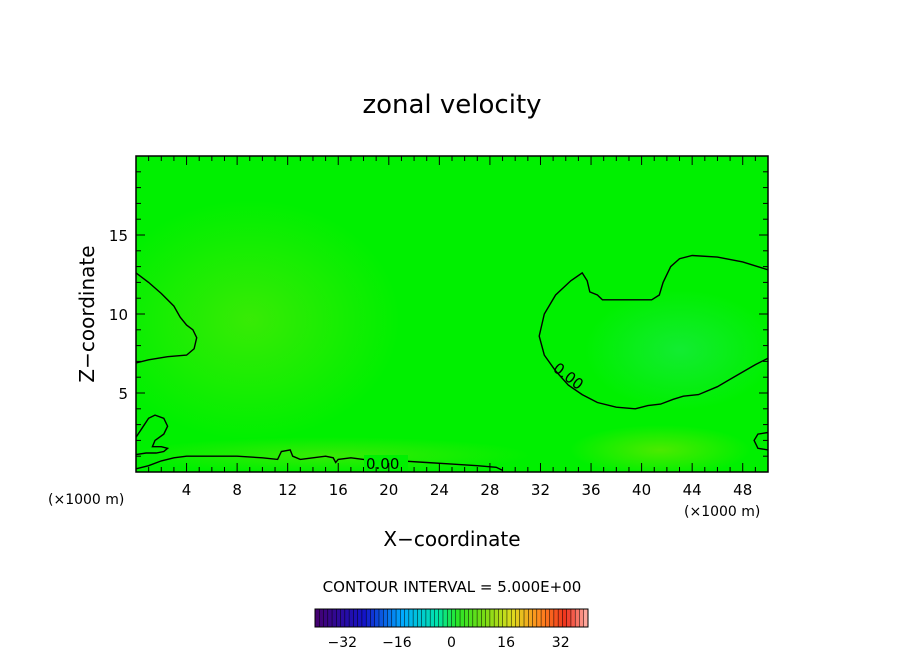 The height and width of the screenshot is (654, 904). Describe the element at coordinates (382, 464) in the screenshot. I see `contour-label-bottom: 0.00` at that location.